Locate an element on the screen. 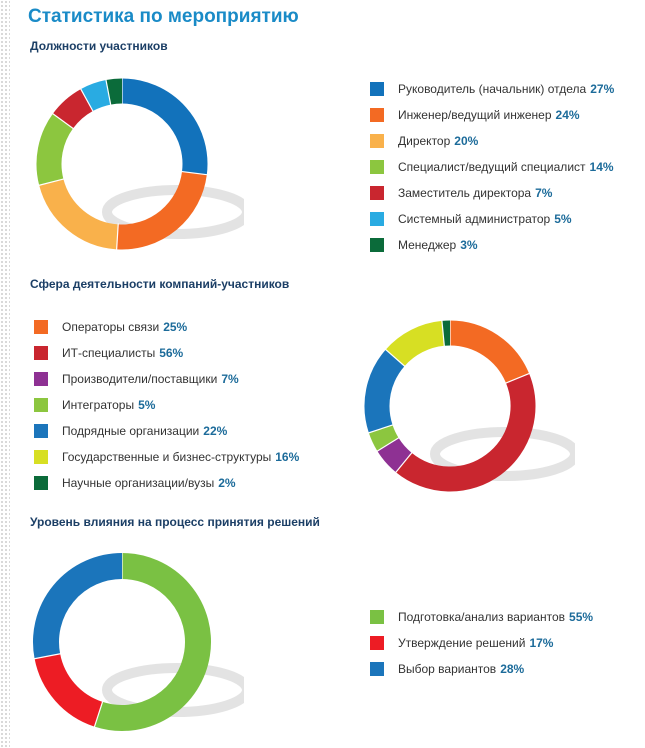 The height and width of the screenshot is (748, 645). legend-percent: 28% is located at coordinates (512, 669).